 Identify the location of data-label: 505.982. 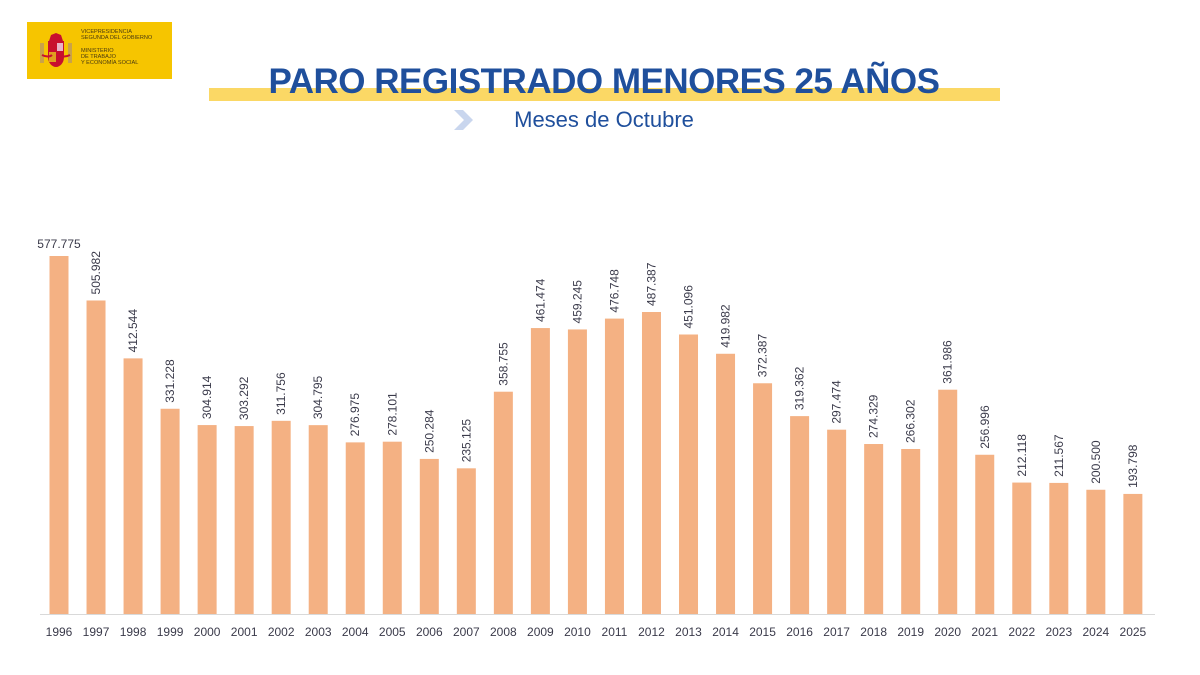
(96, 273).